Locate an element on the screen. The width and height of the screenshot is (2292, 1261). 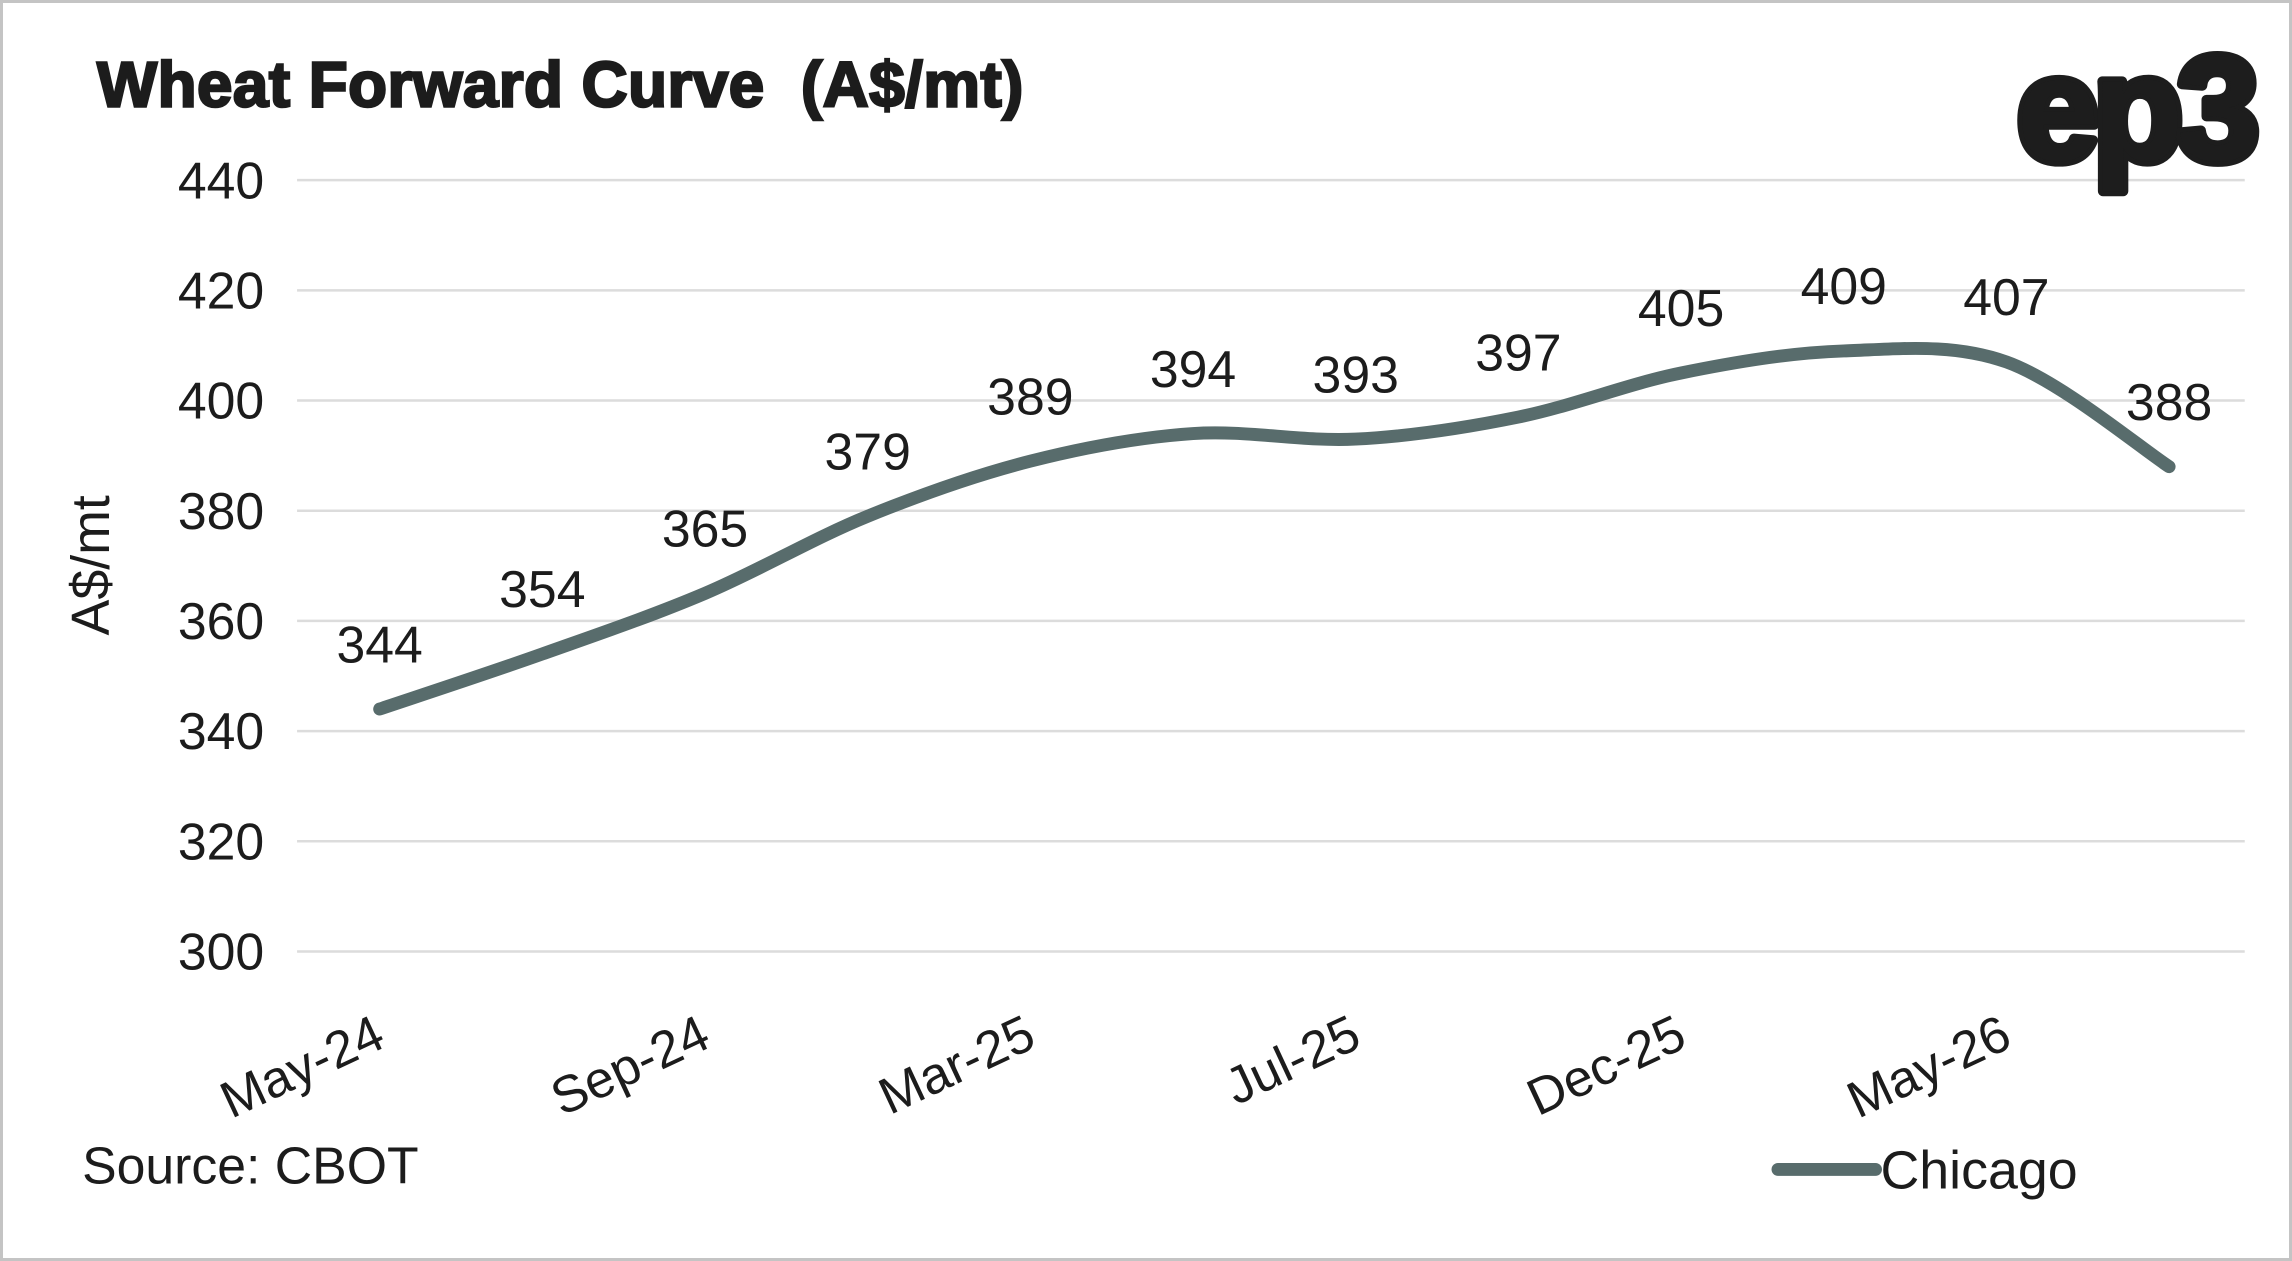
data-label: 344 is located at coordinates (379, 644).